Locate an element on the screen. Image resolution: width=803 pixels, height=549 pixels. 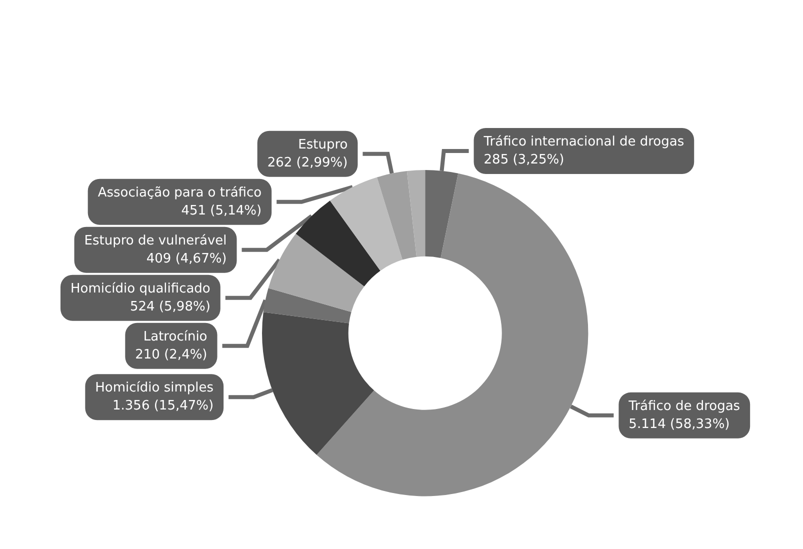
slice-label: Estupro de vulnerável is located at coordinates (155, 240).